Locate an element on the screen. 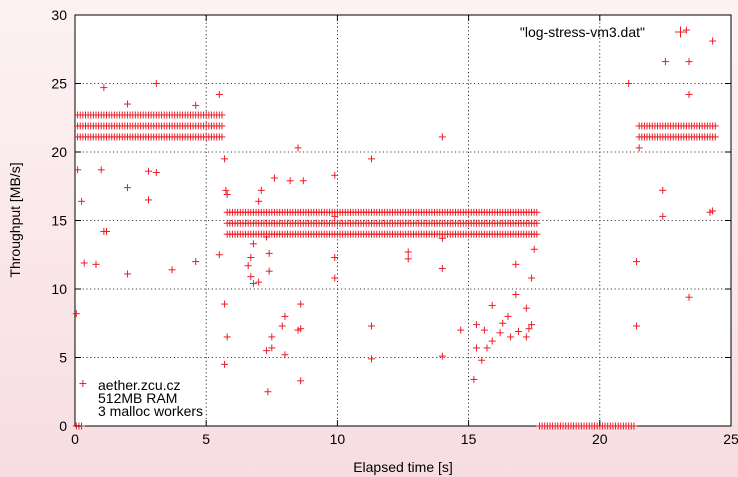 This screenshot has width=738, height=477. y-tick-label: 5 is located at coordinates (63, 358).